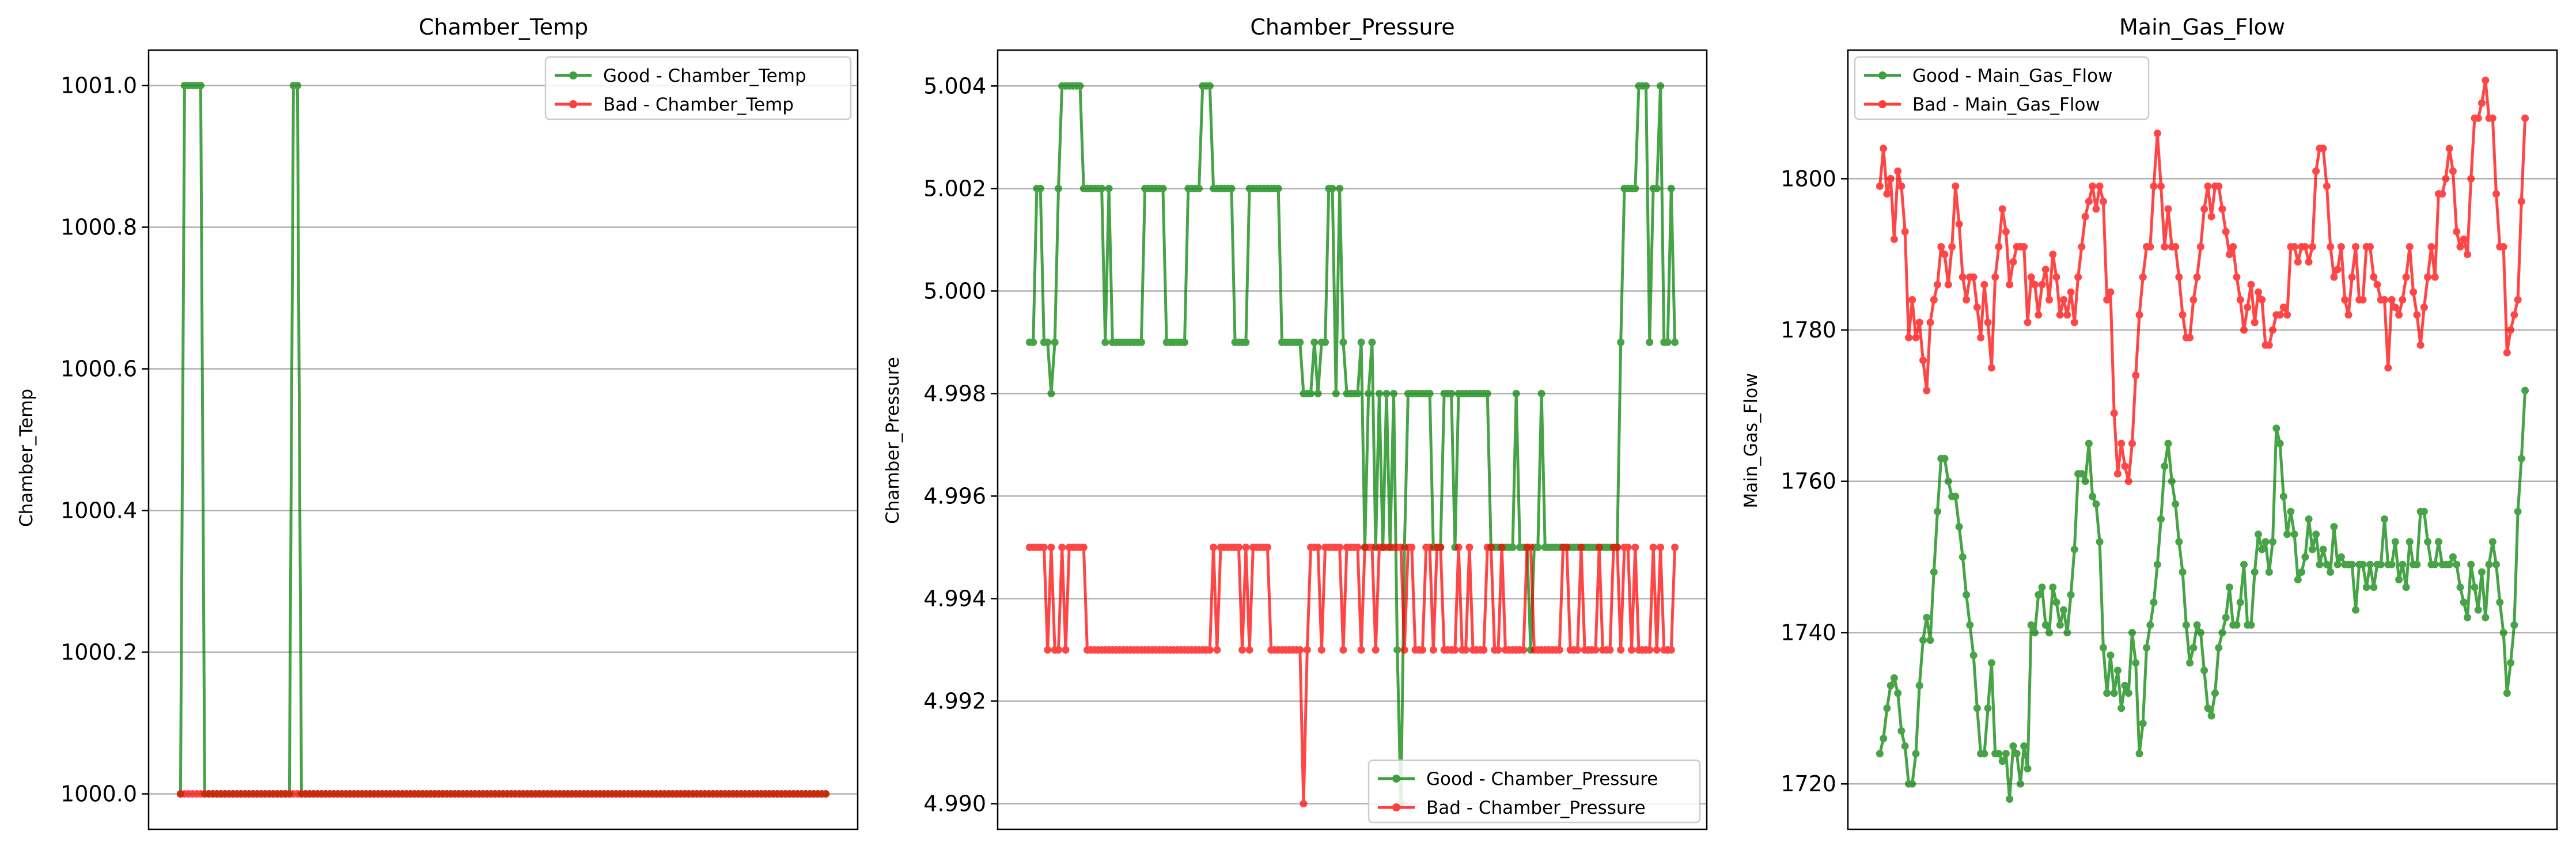 The image size is (2576, 846). I want to click on series-bad-chamber-pressure, so click(1352, 675).